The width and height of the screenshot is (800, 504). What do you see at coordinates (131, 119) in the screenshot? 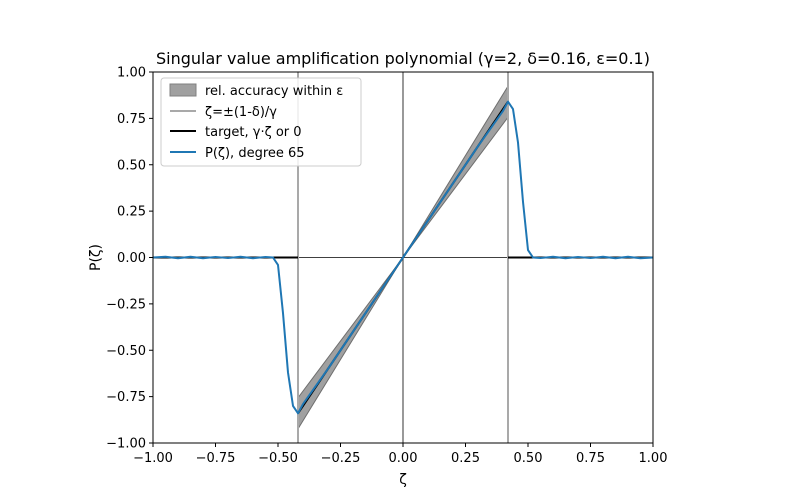
I see `y-tick-label: 0.75` at bounding box center [131, 119].